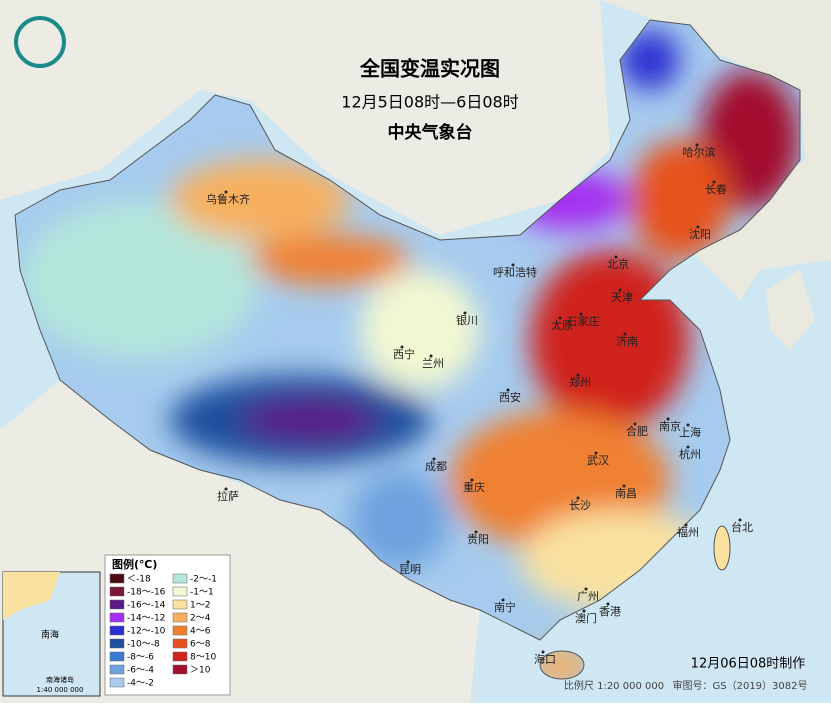 This screenshot has height=707, width=831. I want to click on city-label: 乌鲁木齐, so click(228, 199).